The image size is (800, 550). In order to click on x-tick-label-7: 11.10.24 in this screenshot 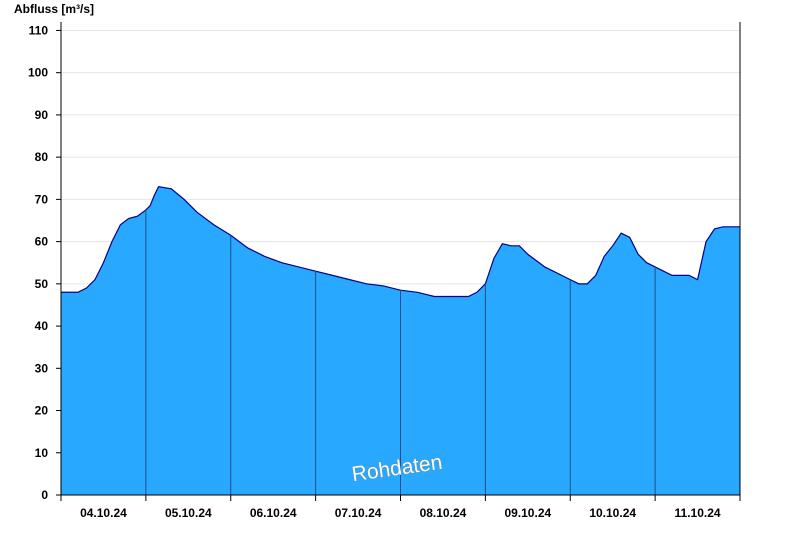, I will do `click(698, 513)`.